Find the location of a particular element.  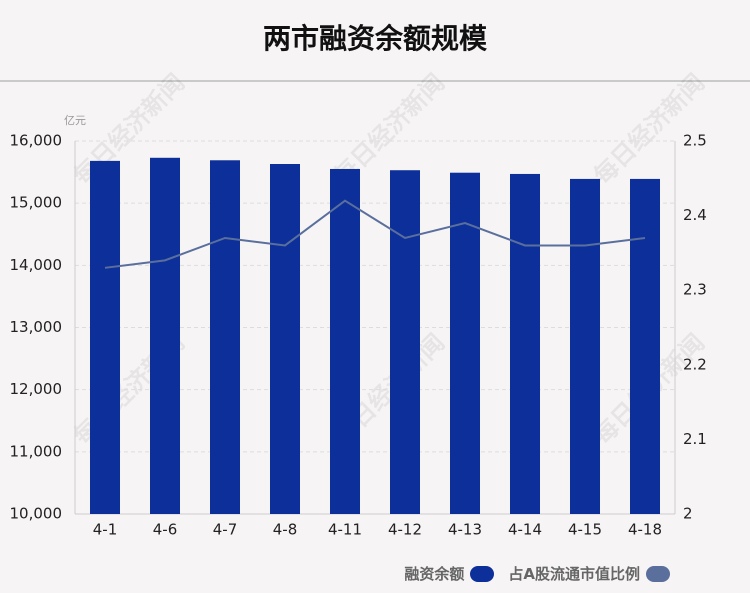

x-tick-label: 4-6 is located at coordinates (165, 530).